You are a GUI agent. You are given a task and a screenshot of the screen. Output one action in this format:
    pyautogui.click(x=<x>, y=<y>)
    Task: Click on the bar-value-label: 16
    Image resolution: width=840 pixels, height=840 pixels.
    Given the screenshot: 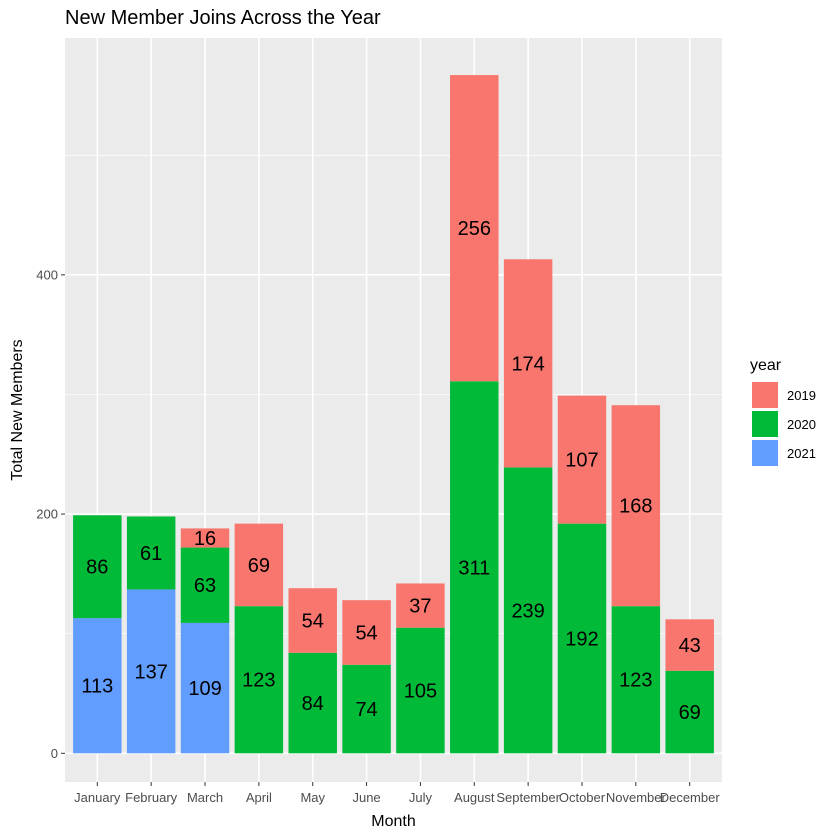 What is the action you would take?
    pyautogui.click(x=205, y=539)
    